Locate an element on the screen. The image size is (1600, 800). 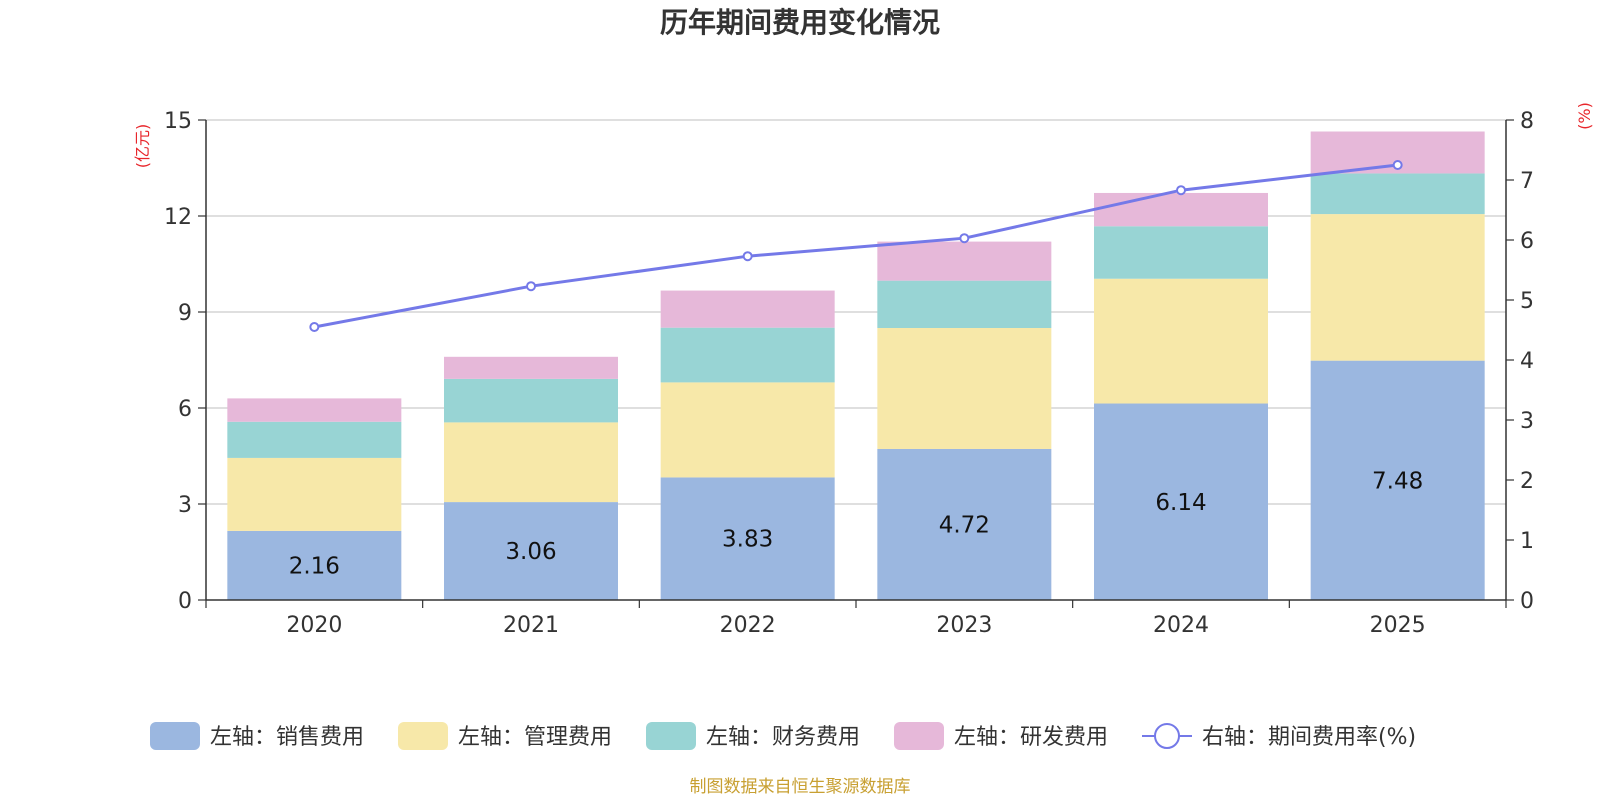
legend-label: 右轴：期间费用率(%) is located at coordinates (1309, 737).